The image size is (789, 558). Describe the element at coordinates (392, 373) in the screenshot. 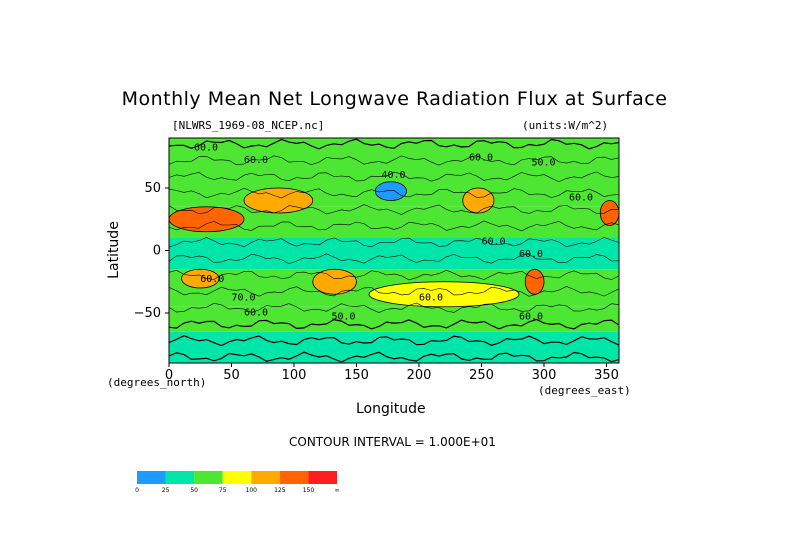

I see `x-axis-ticks: 0 50 100 150 200 250 300 350` at that location.